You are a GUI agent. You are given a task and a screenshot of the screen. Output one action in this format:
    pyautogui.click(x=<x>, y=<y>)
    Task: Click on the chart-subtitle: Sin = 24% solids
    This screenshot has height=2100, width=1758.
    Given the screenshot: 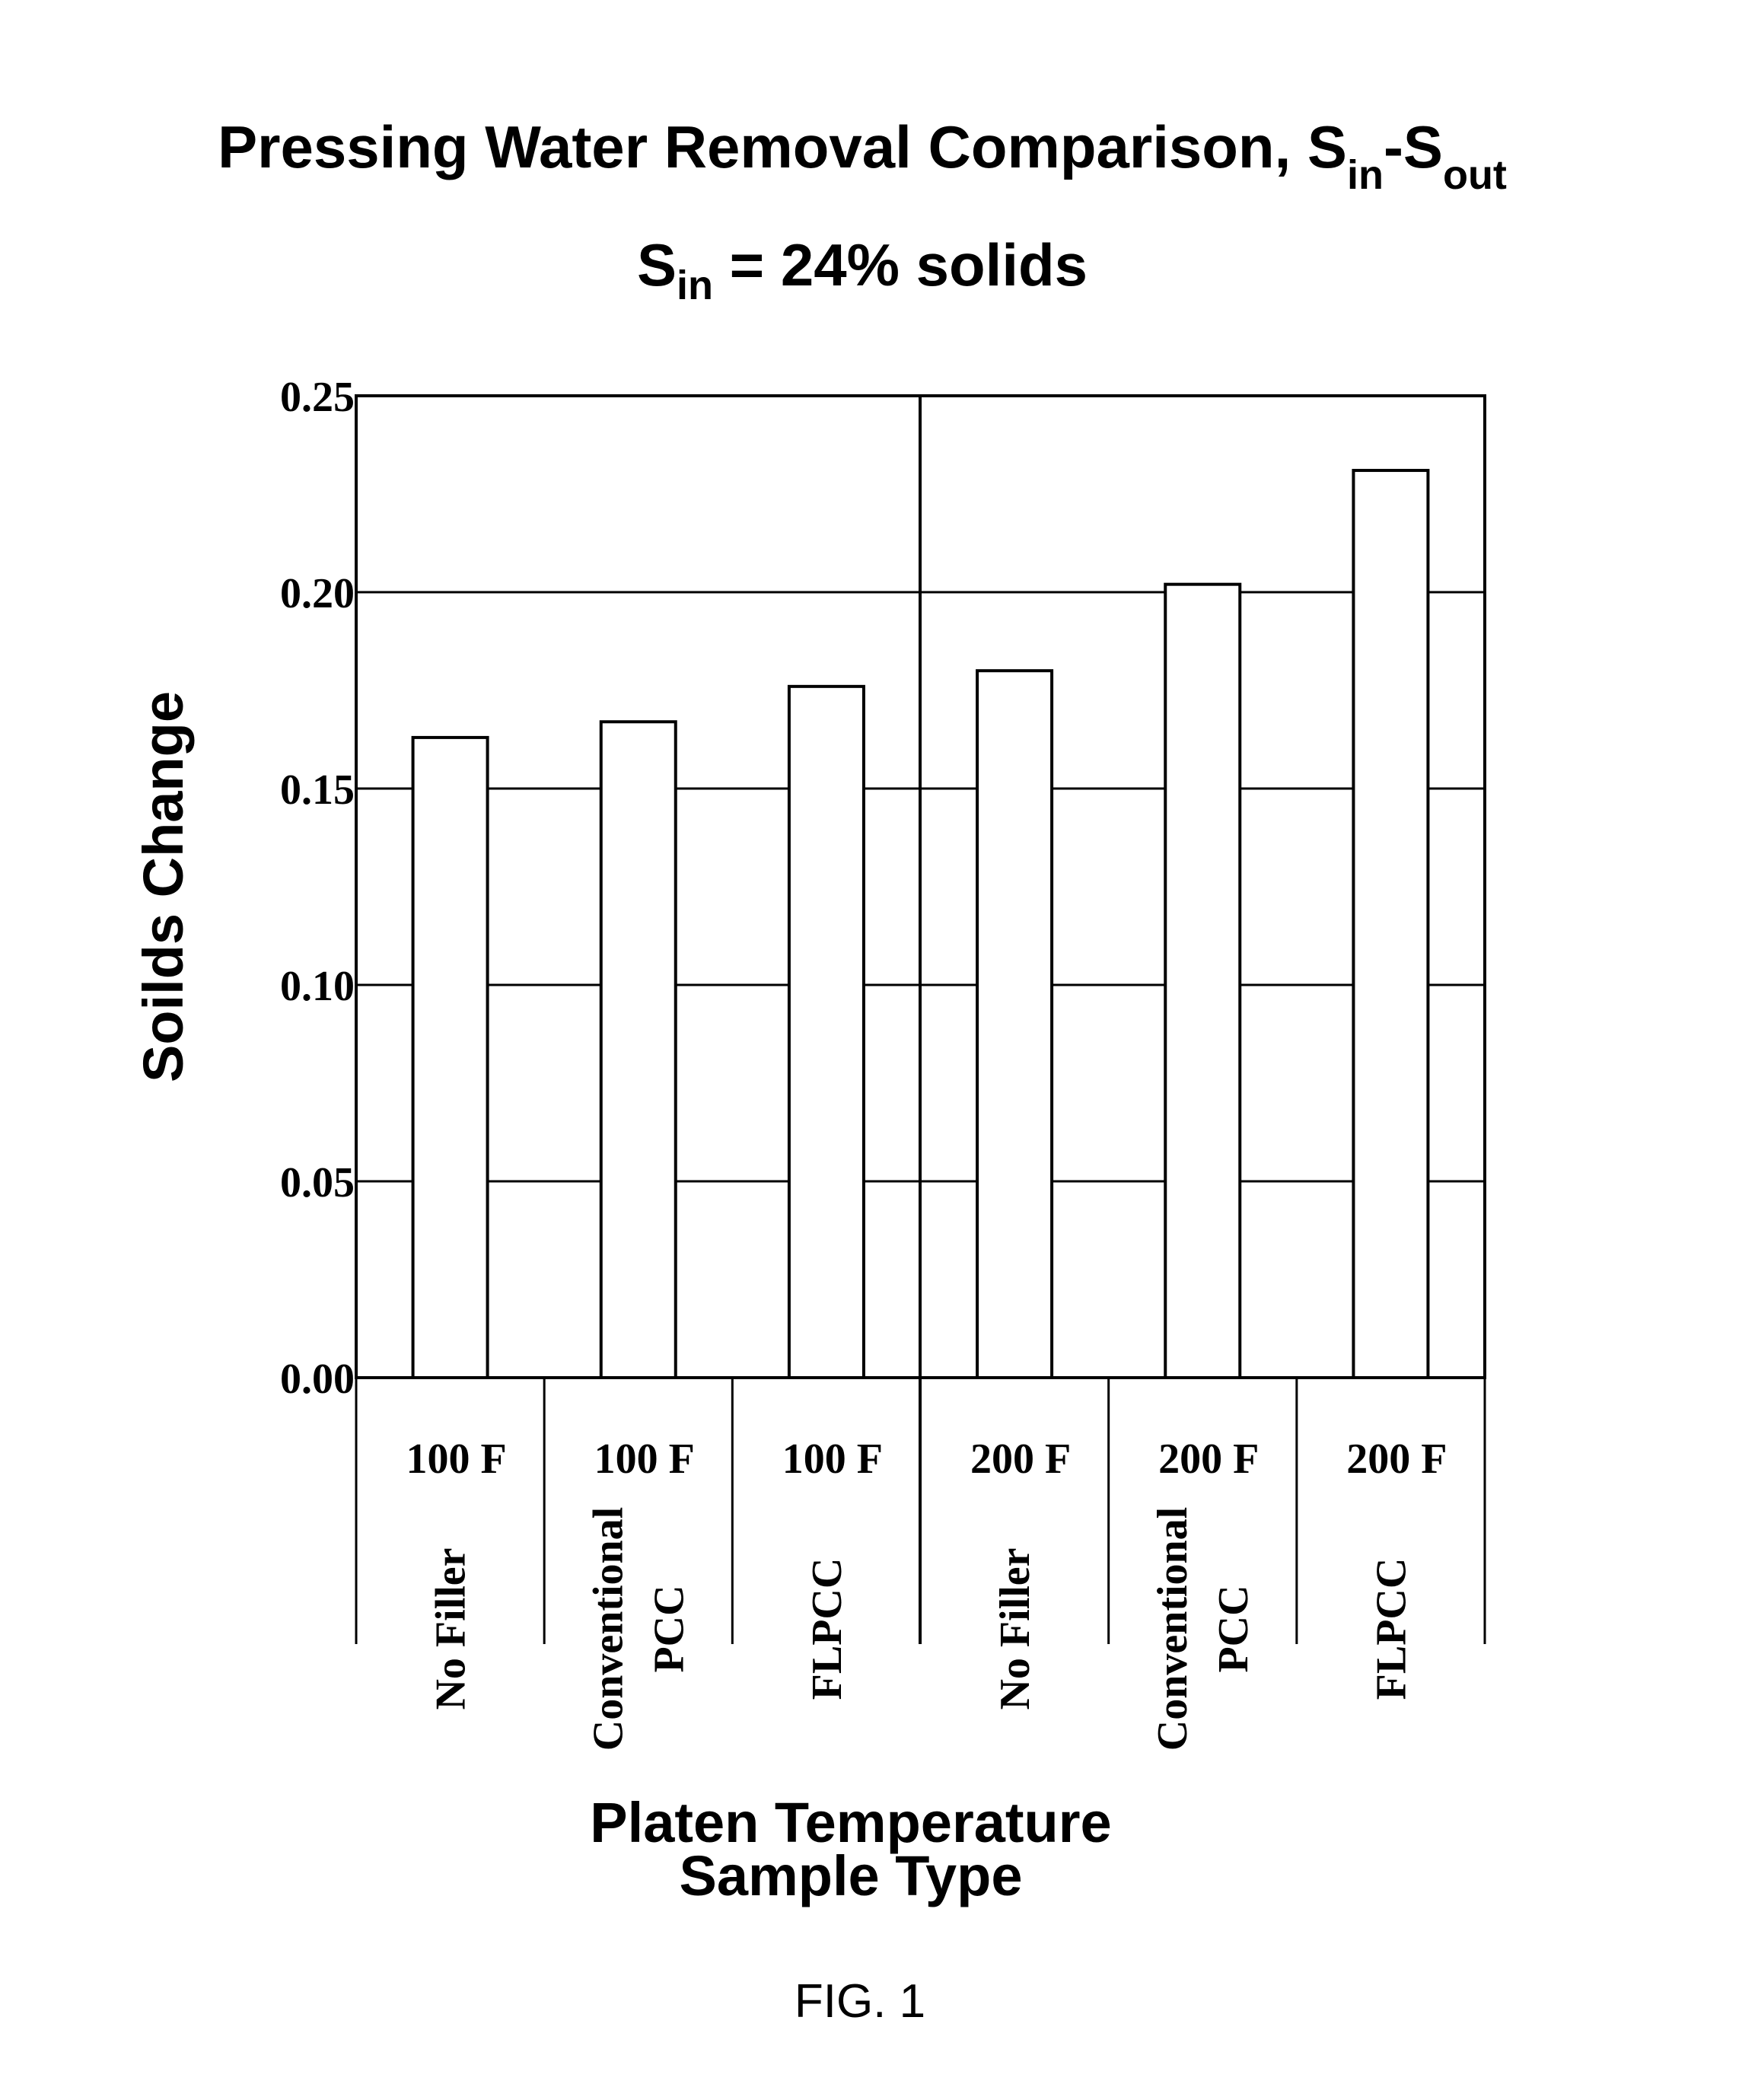 What is the action you would take?
    pyautogui.click(x=863, y=269)
    